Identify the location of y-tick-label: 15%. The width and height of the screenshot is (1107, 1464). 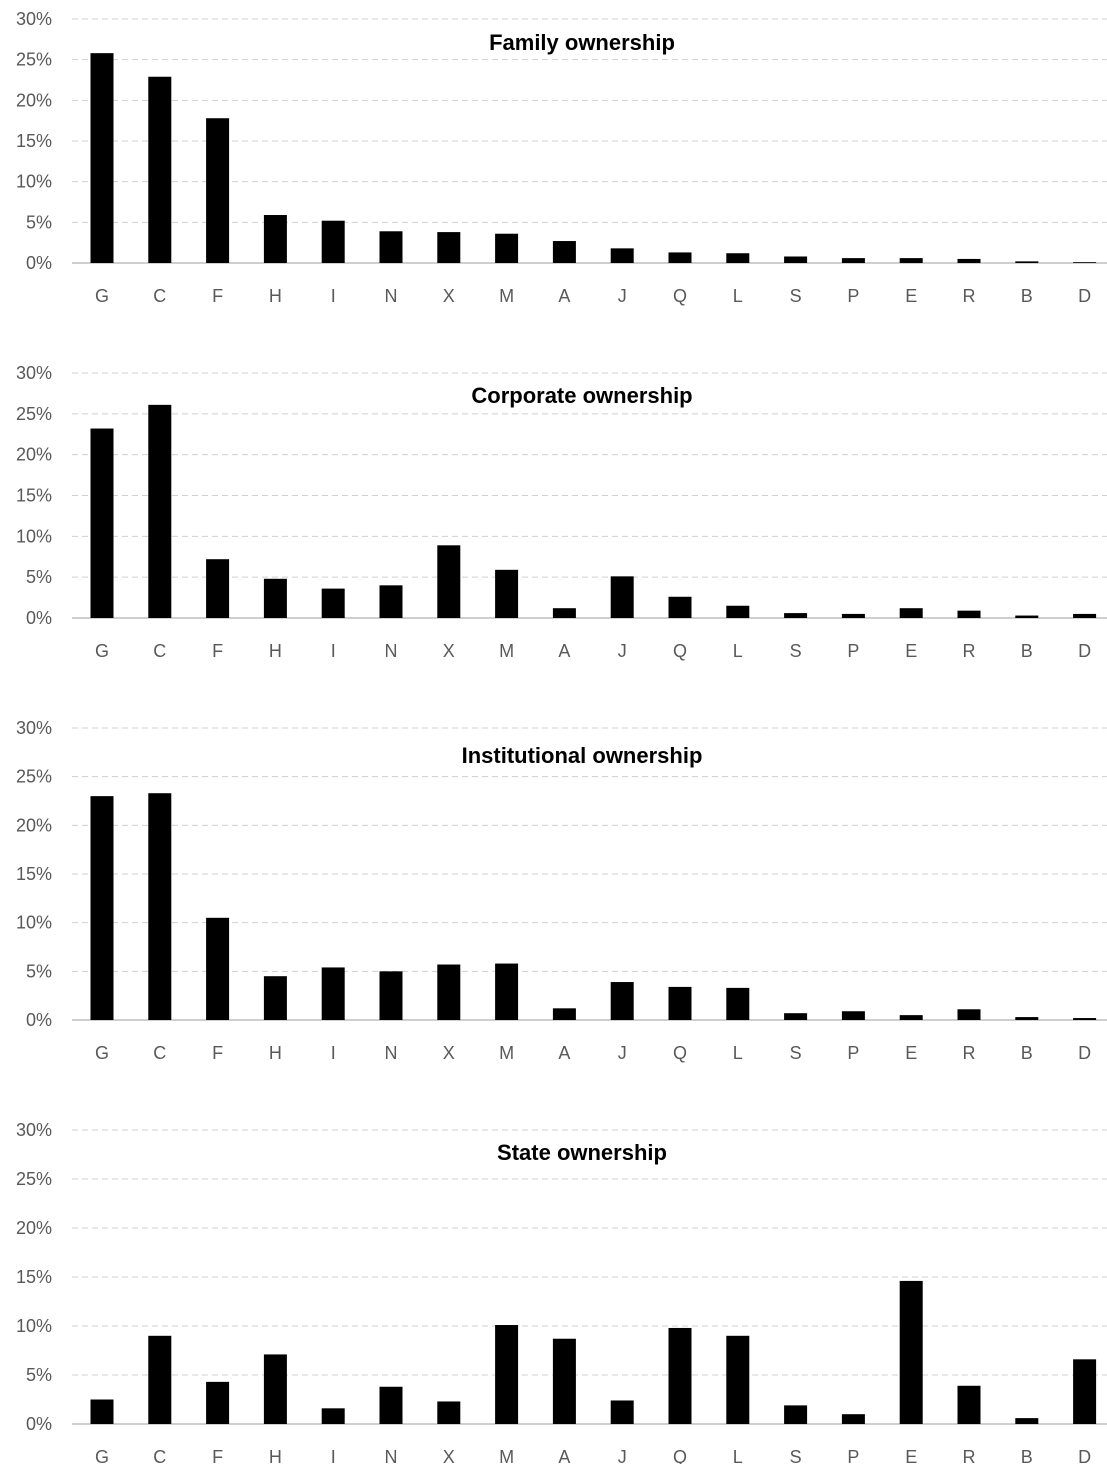
(34, 141).